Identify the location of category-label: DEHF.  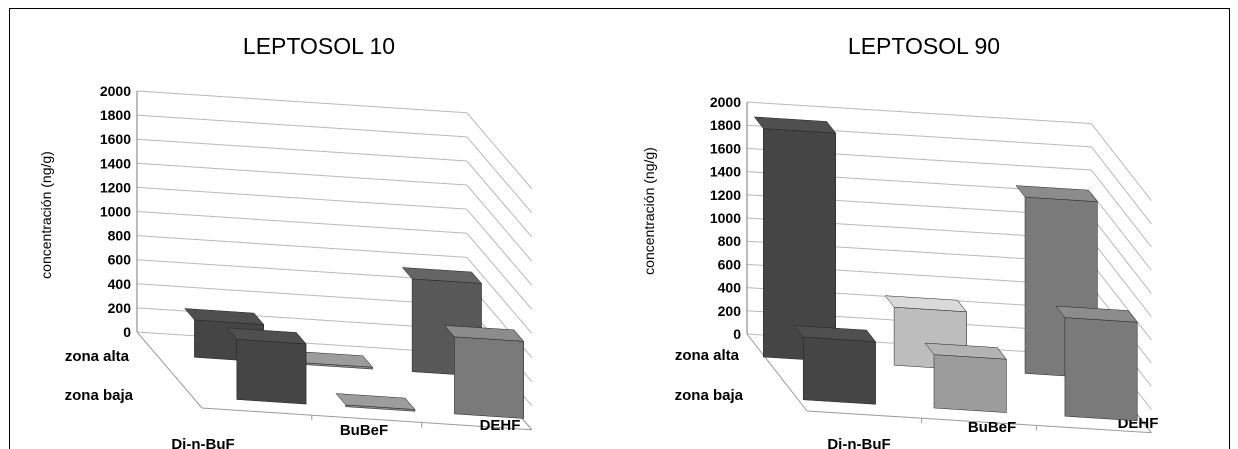
(500, 425).